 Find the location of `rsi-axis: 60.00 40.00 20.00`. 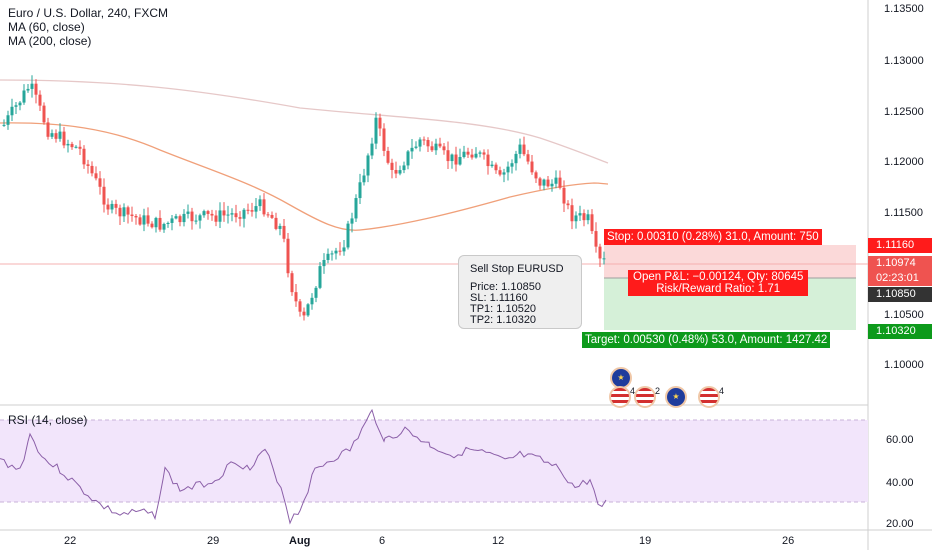

rsi-axis: 60.00 40.00 20.00 is located at coordinates (900, 482).